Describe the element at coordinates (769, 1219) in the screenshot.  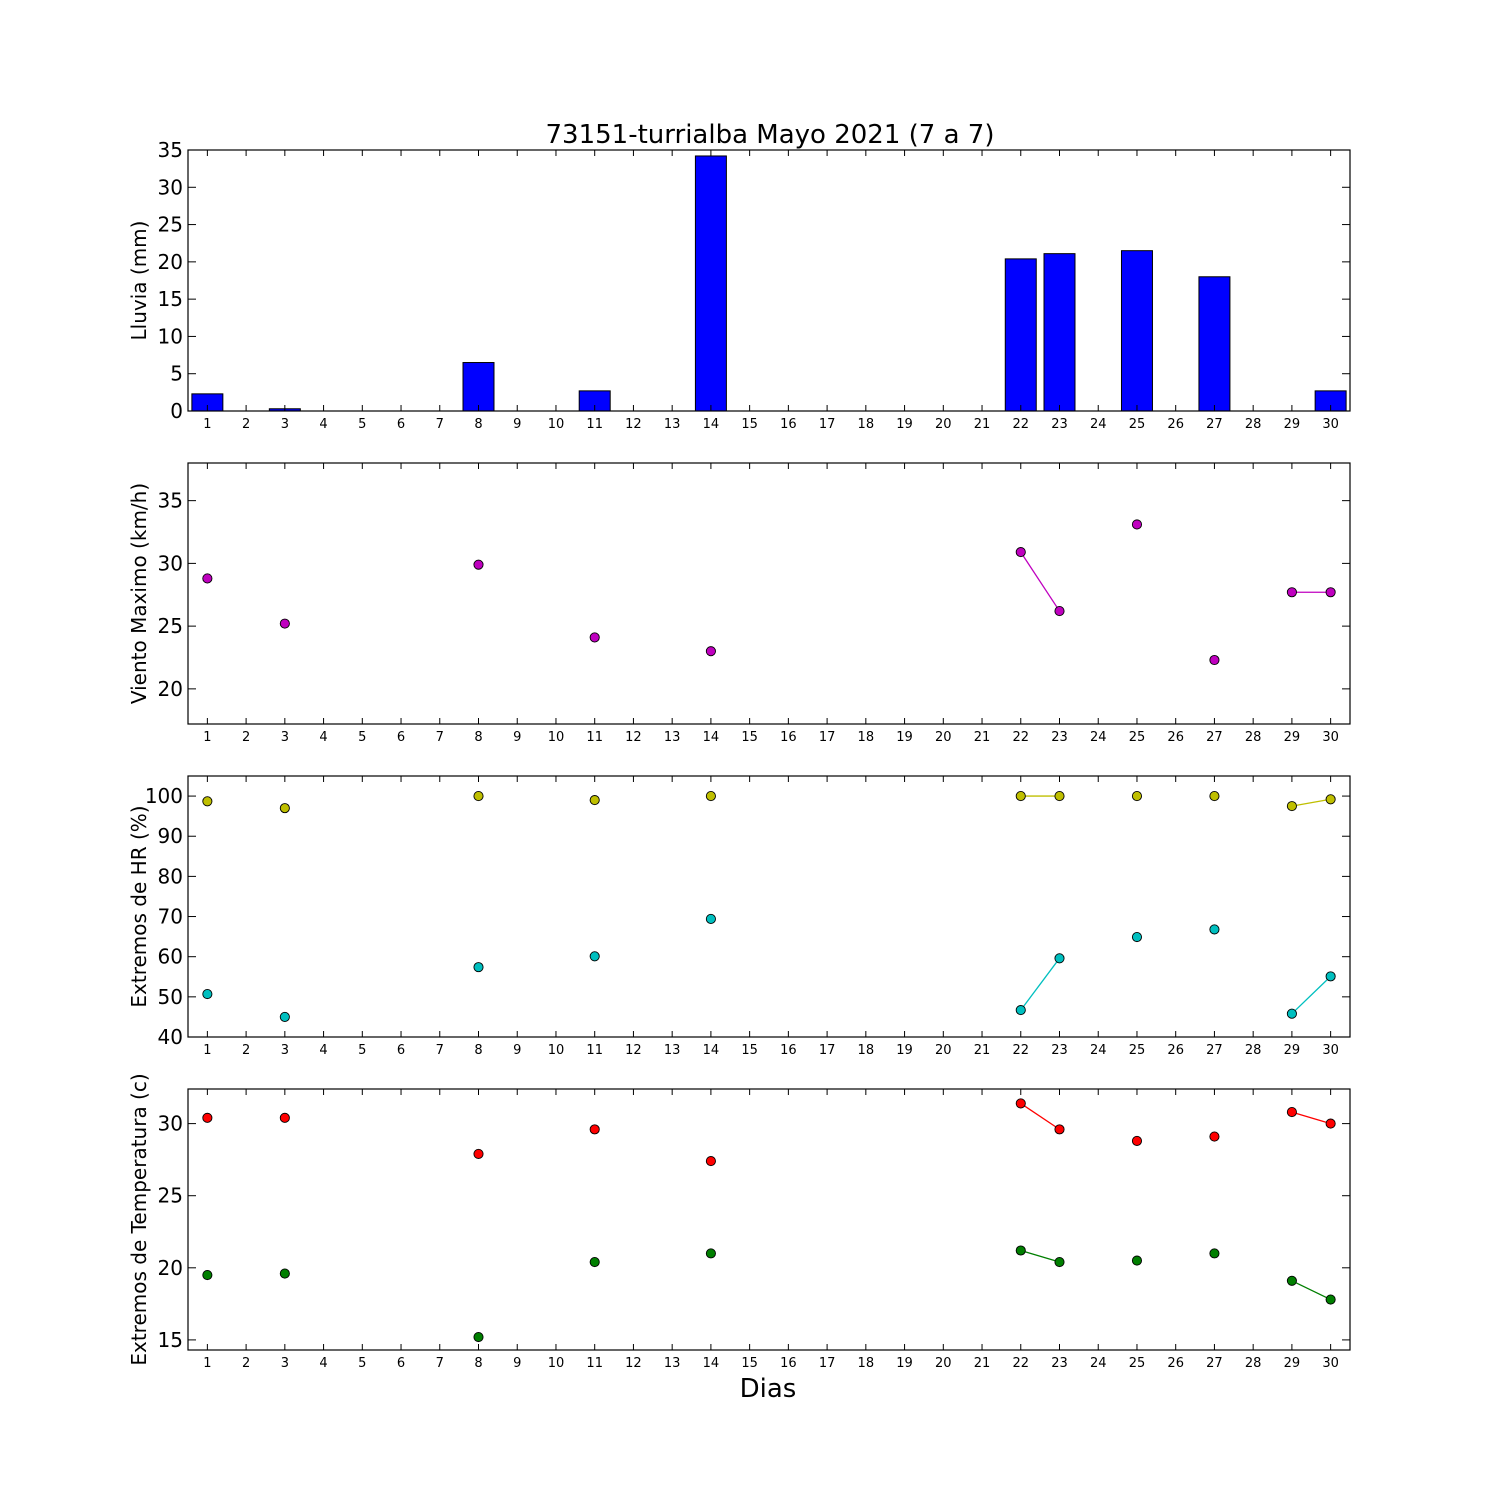
I see `axes-frame-temperatura` at that location.